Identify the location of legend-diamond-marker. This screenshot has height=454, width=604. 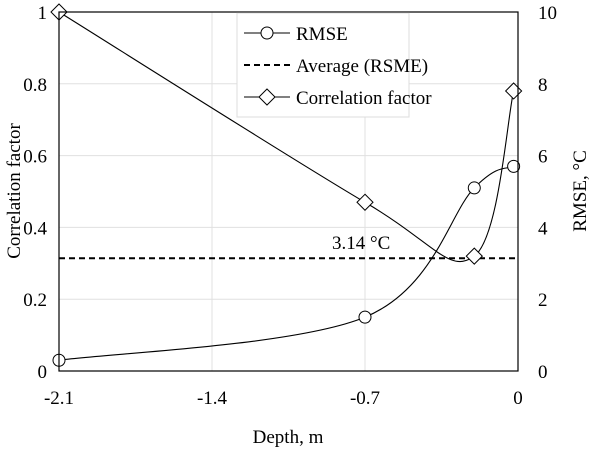
(267, 97).